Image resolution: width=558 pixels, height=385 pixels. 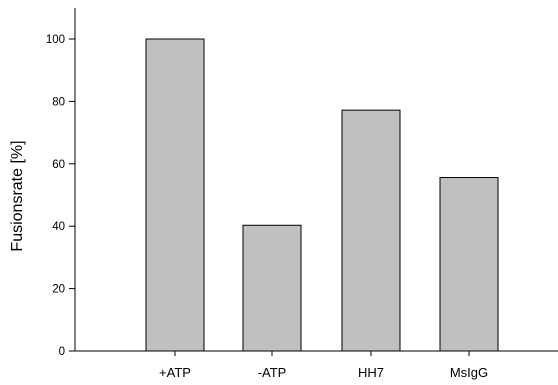 What do you see at coordinates (17, 195) in the screenshot?
I see `y-axis-title: Fusionsrate [%]` at bounding box center [17, 195].